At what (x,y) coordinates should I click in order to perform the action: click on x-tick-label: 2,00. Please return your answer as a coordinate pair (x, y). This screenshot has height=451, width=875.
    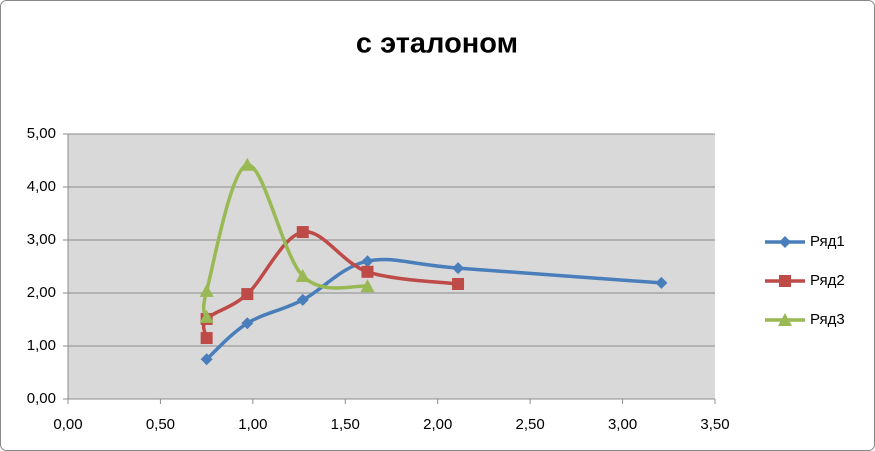
    Looking at the image, I should click on (437, 424).